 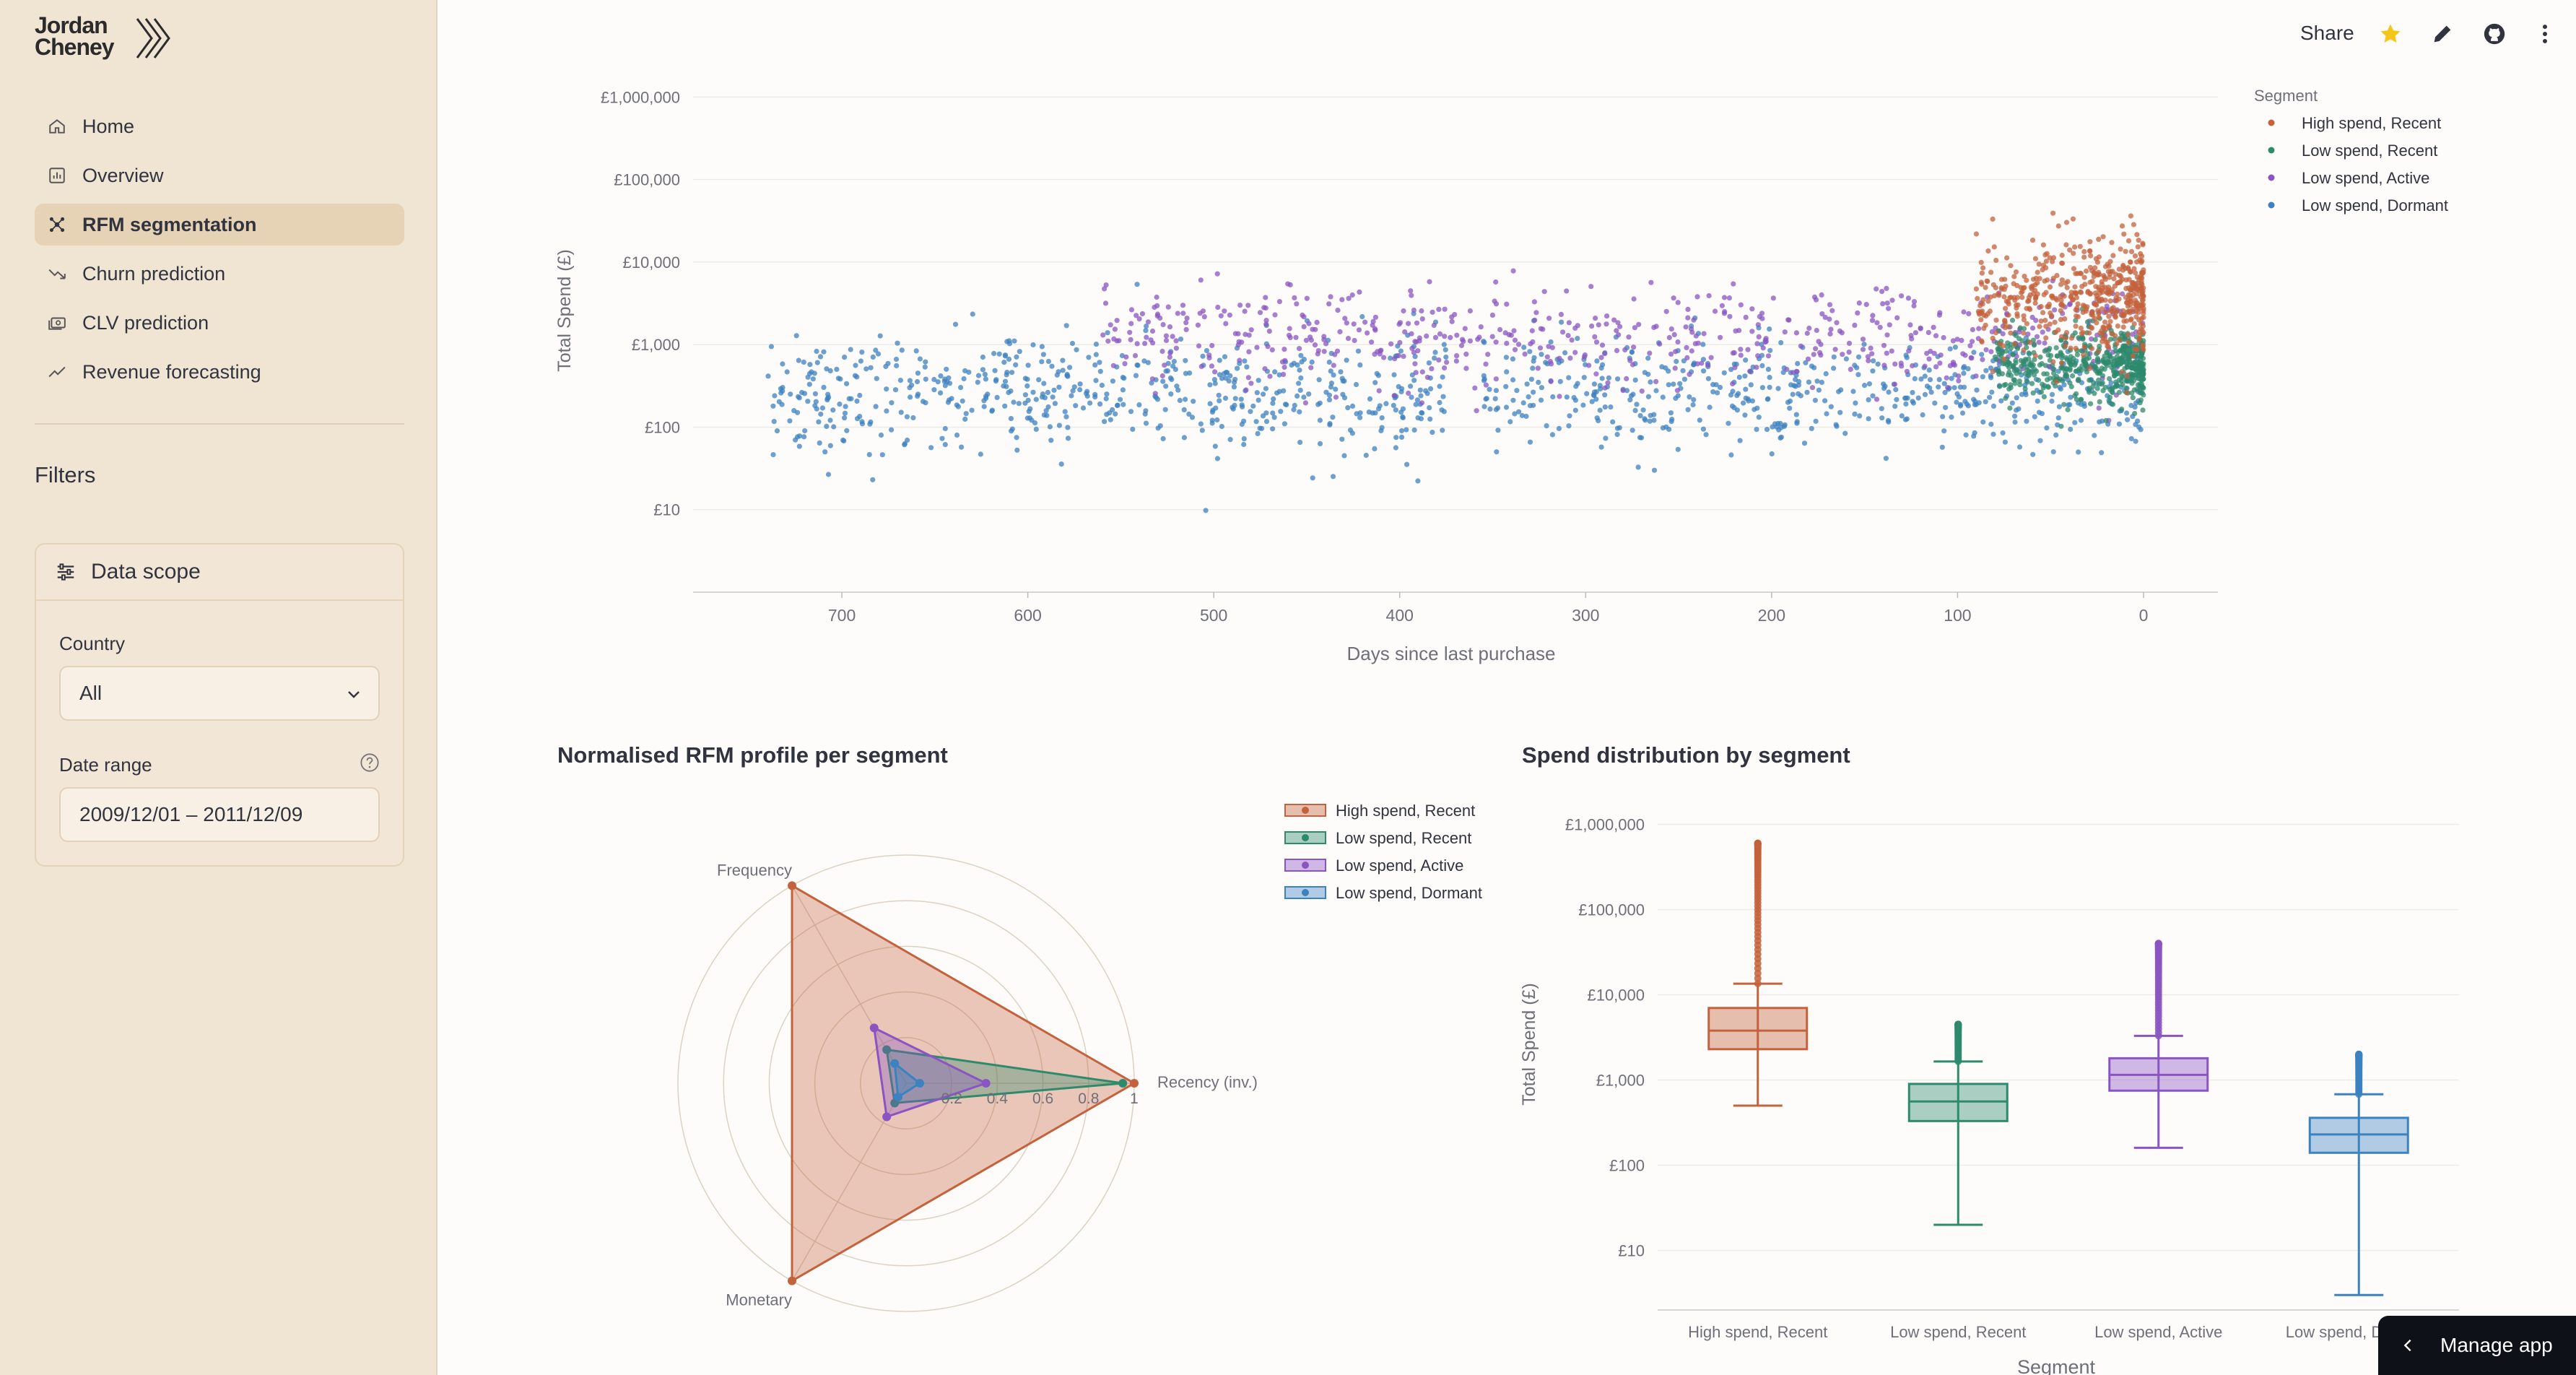 What do you see at coordinates (564, 310) in the screenshot?
I see `scatter-y-axis-title: Total Spend (£)` at bounding box center [564, 310].